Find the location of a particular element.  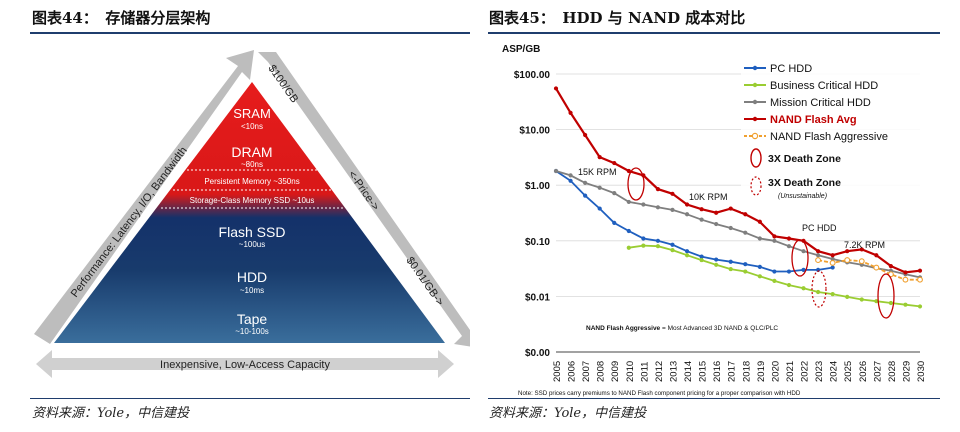

y-tick-label: $100.00 is located at coordinates (532, 75).